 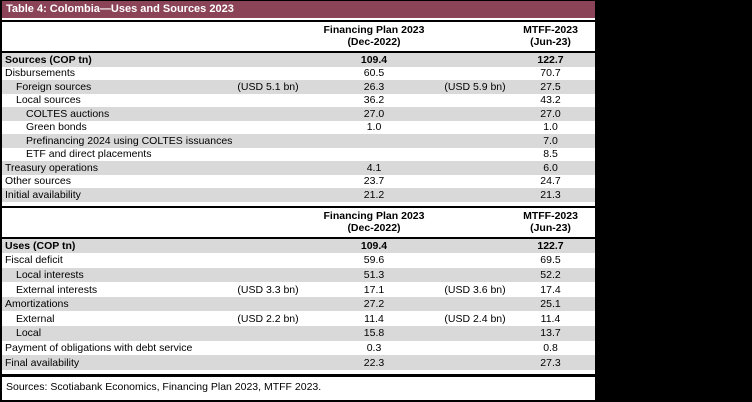 What do you see at coordinates (550, 362) in the screenshot?
I see `value-mtff: 27.3` at bounding box center [550, 362].